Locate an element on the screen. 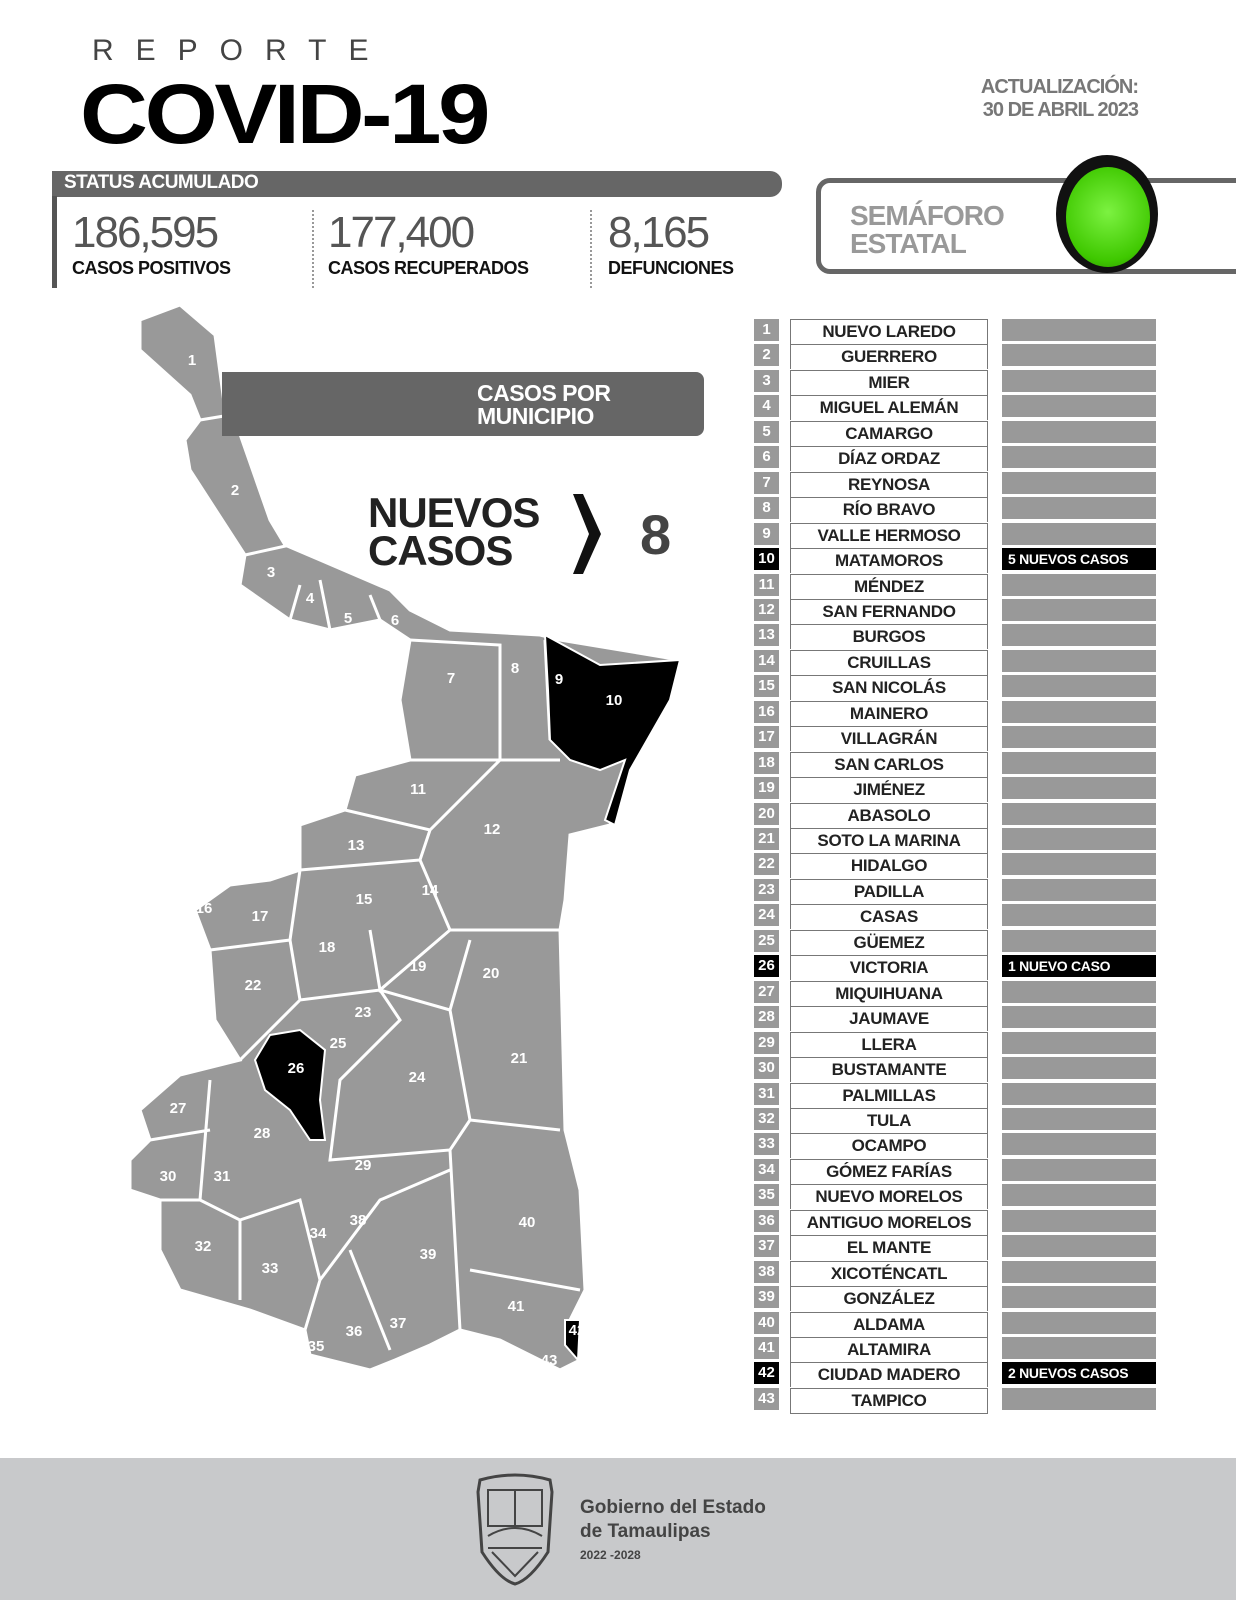  map-label-7: 7 is located at coordinates (451, 678).